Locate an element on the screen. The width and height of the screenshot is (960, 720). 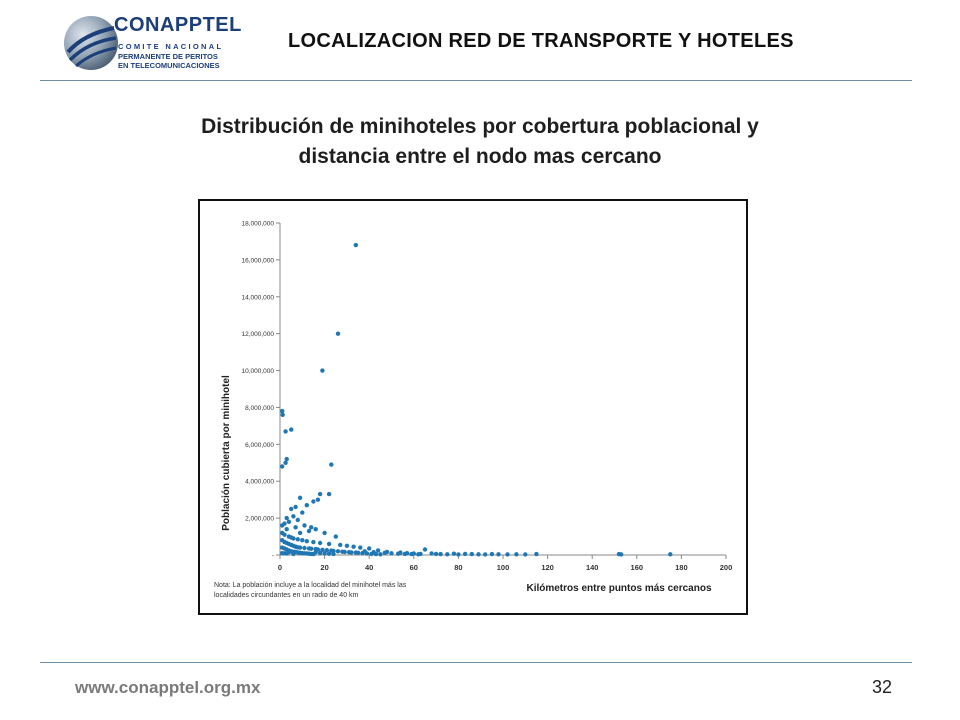
y-tick-label: 12,000,000 is located at coordinates (257, 334).